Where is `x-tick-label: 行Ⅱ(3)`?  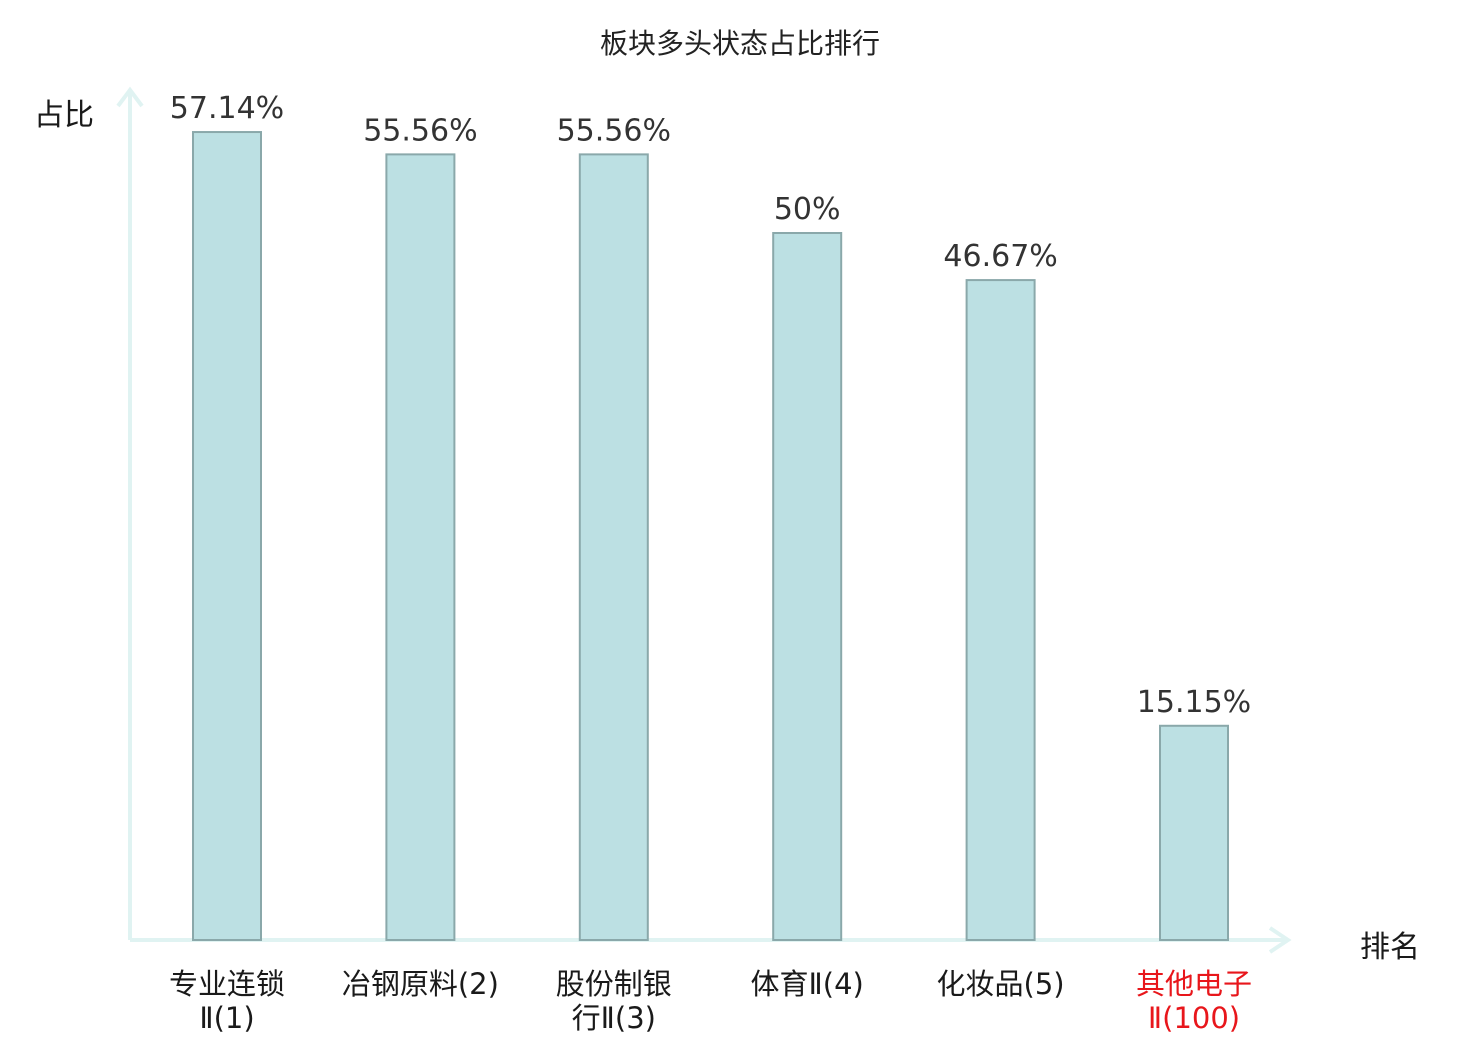 x-tick-label: 行Ⅱ(3) is located at coordinates (614, 1018).